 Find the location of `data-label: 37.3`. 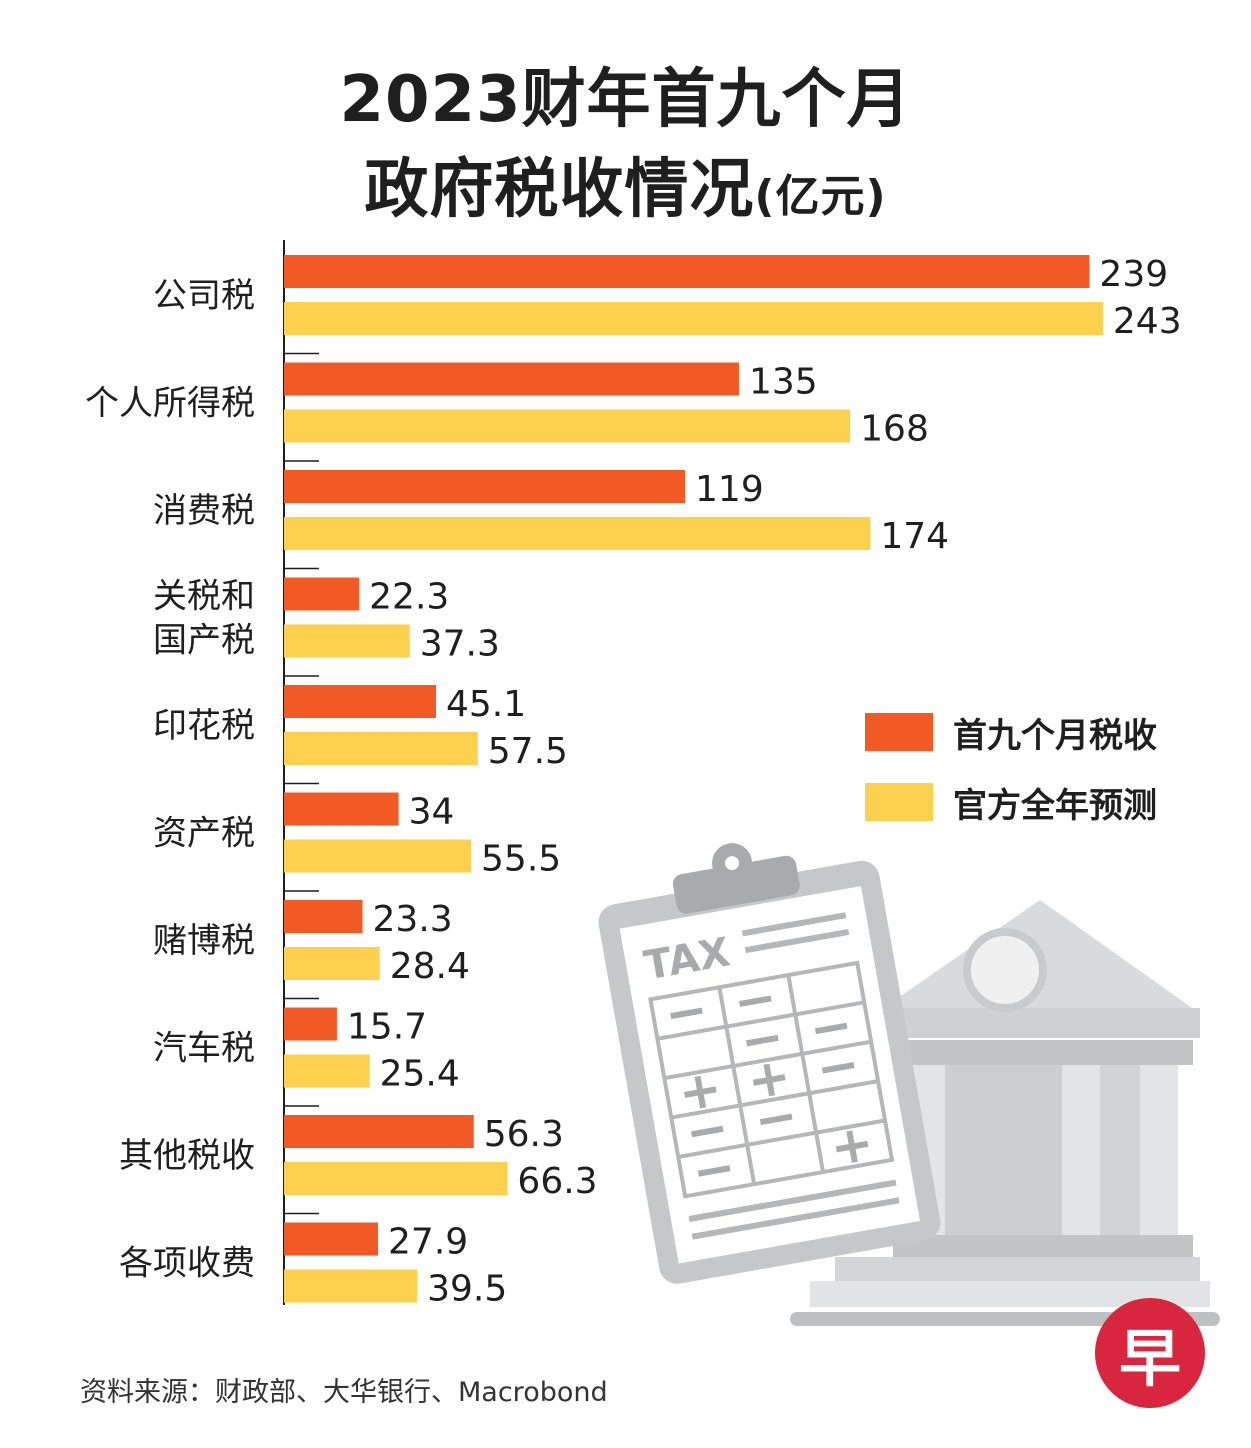

data-label: 37.3 is located at coordinates (460, 644).